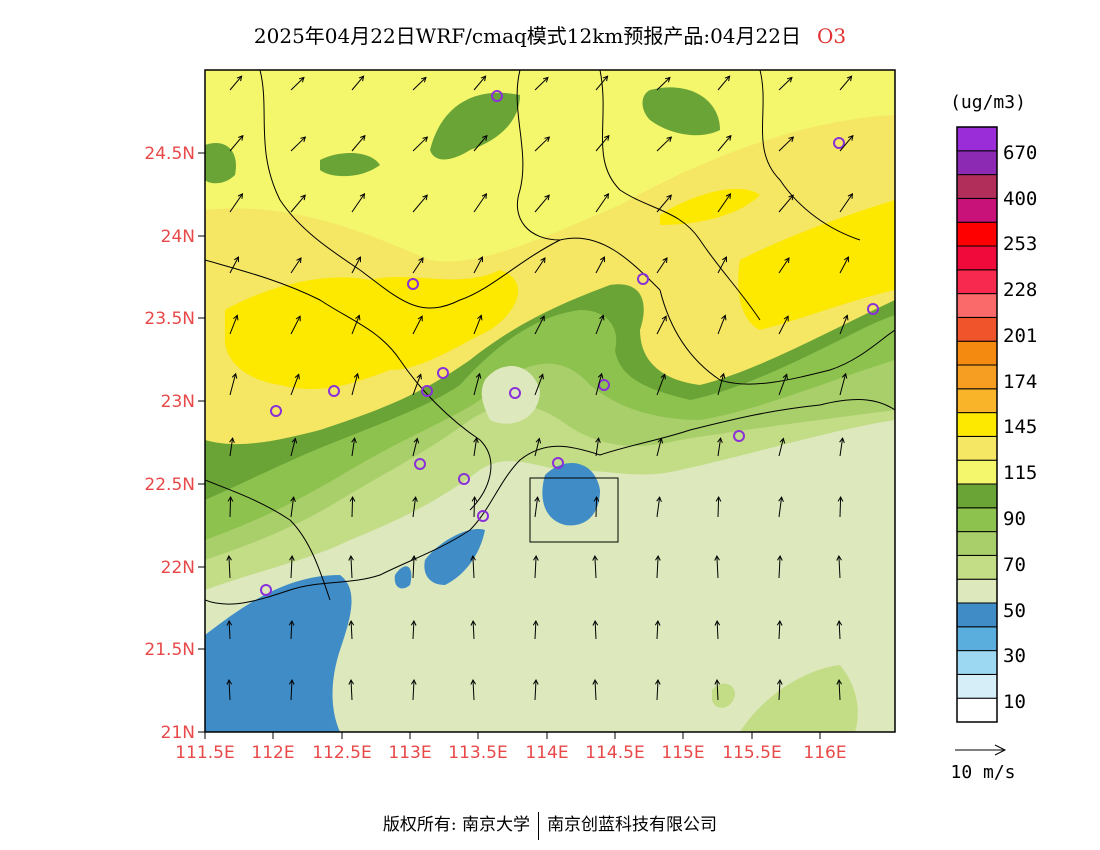 Image resolution: width=1100 pixels, height=850 pixels. I want to click on reference-arrowhead, so click(1000, 750).